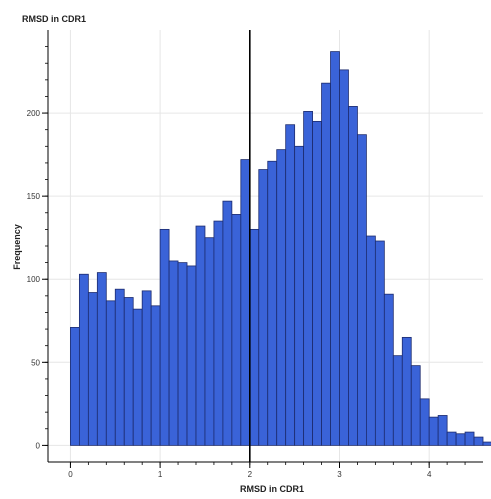 The width and height of the screenshot is (491, 499). What do you see at coordinates (272, 489) in the screenshot?
I see `x-axis-label: RMSD in CDR1` at bounding box center [272, 489].